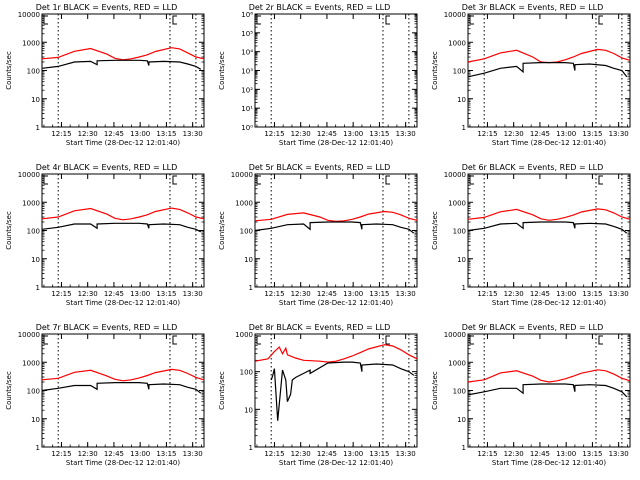 The height and width of the screenshot is (480, 640). What do you see at coordinates (320, 7) in the screenshot?
I see `chart-title: Det 2r BLACK = Events, RED = LLD` at bounding box center [320, 7].